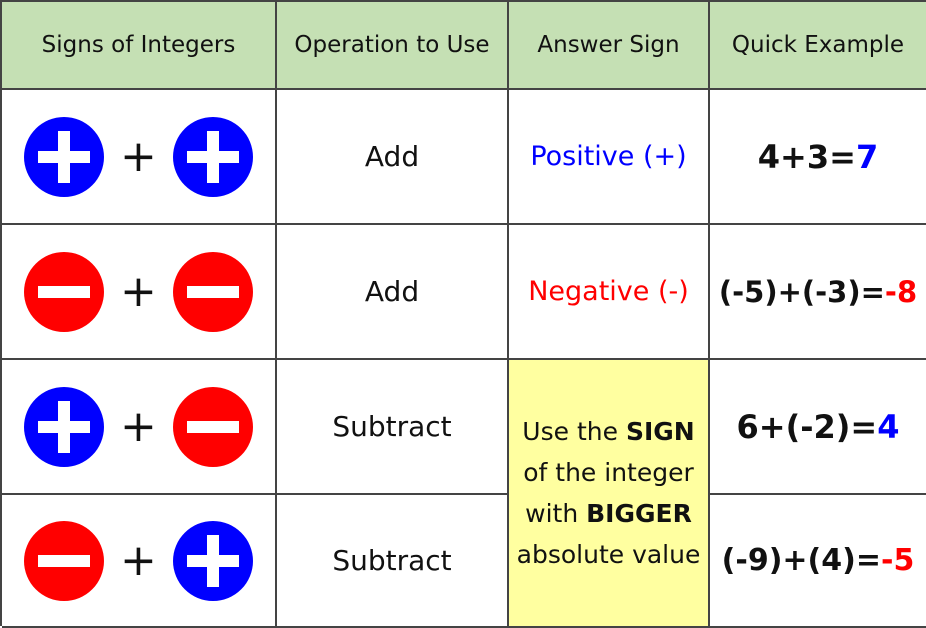 Image resolution: width=926 pixels, height=628 pixels. I want to click on text: with, so click(556, 513).